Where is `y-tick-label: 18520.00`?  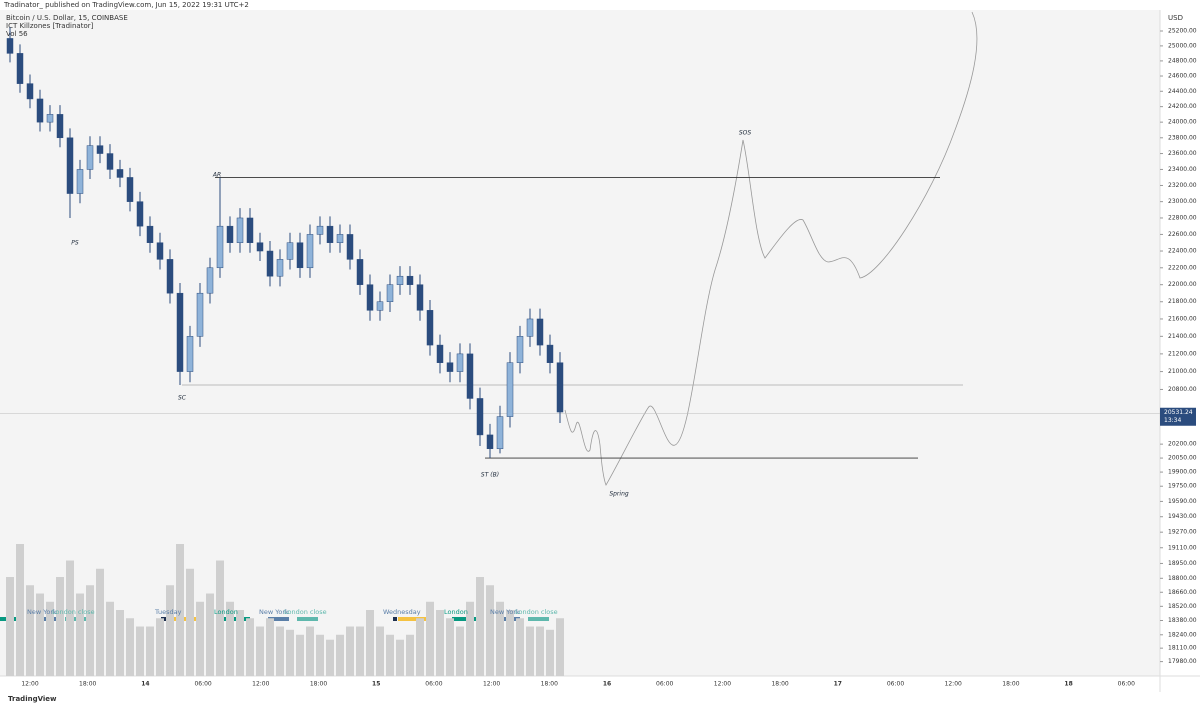
y-tick-label: 18520.00 is located at coordinates (1182, 606).